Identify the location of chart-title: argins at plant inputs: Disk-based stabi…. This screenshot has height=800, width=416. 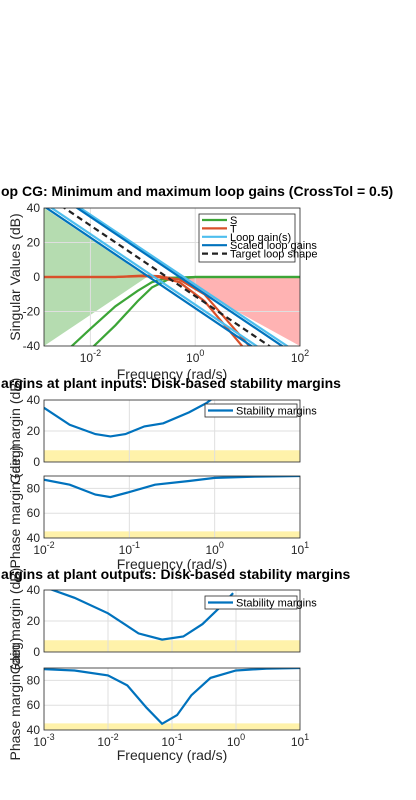
(171, 383).